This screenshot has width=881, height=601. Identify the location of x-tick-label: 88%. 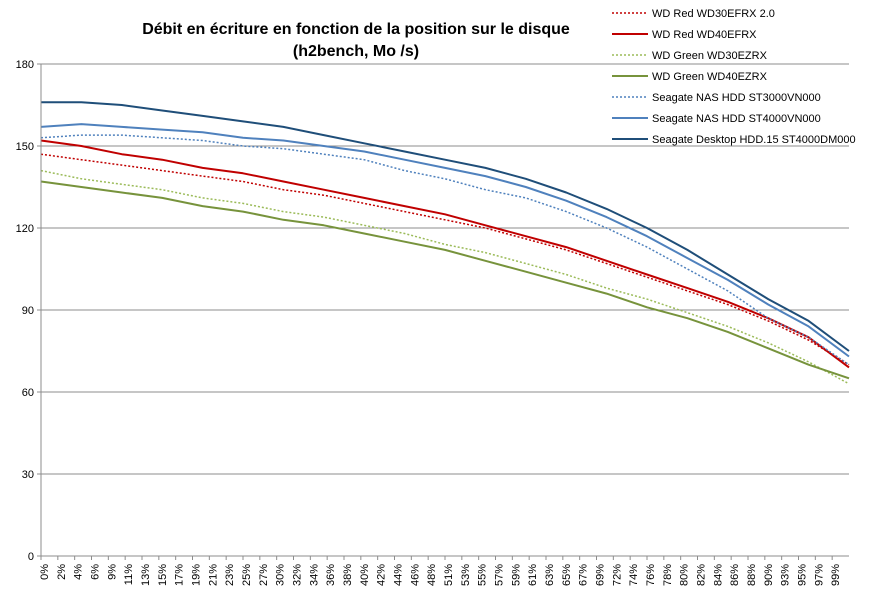
(752, 575).